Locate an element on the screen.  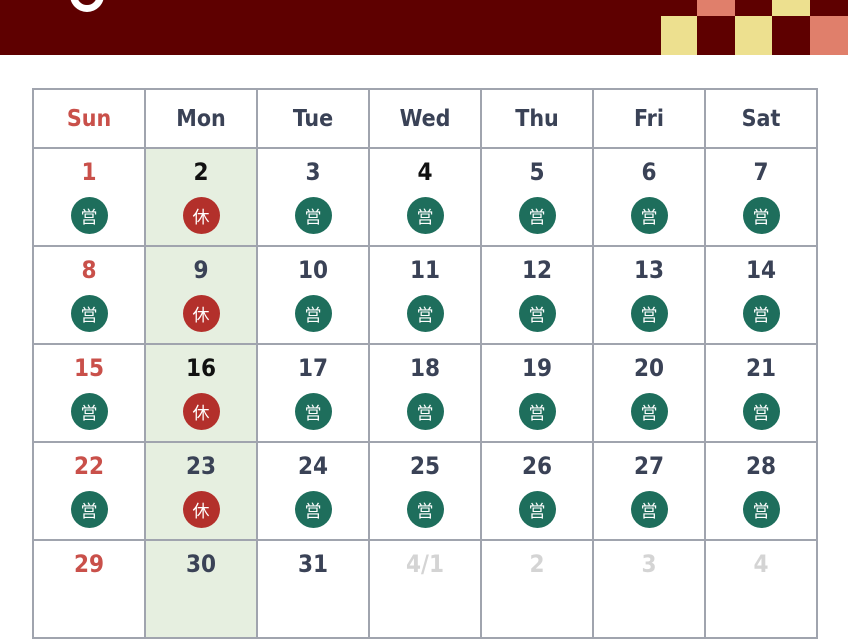
day-cell: 24 営 is located at coordinates (314, 492).